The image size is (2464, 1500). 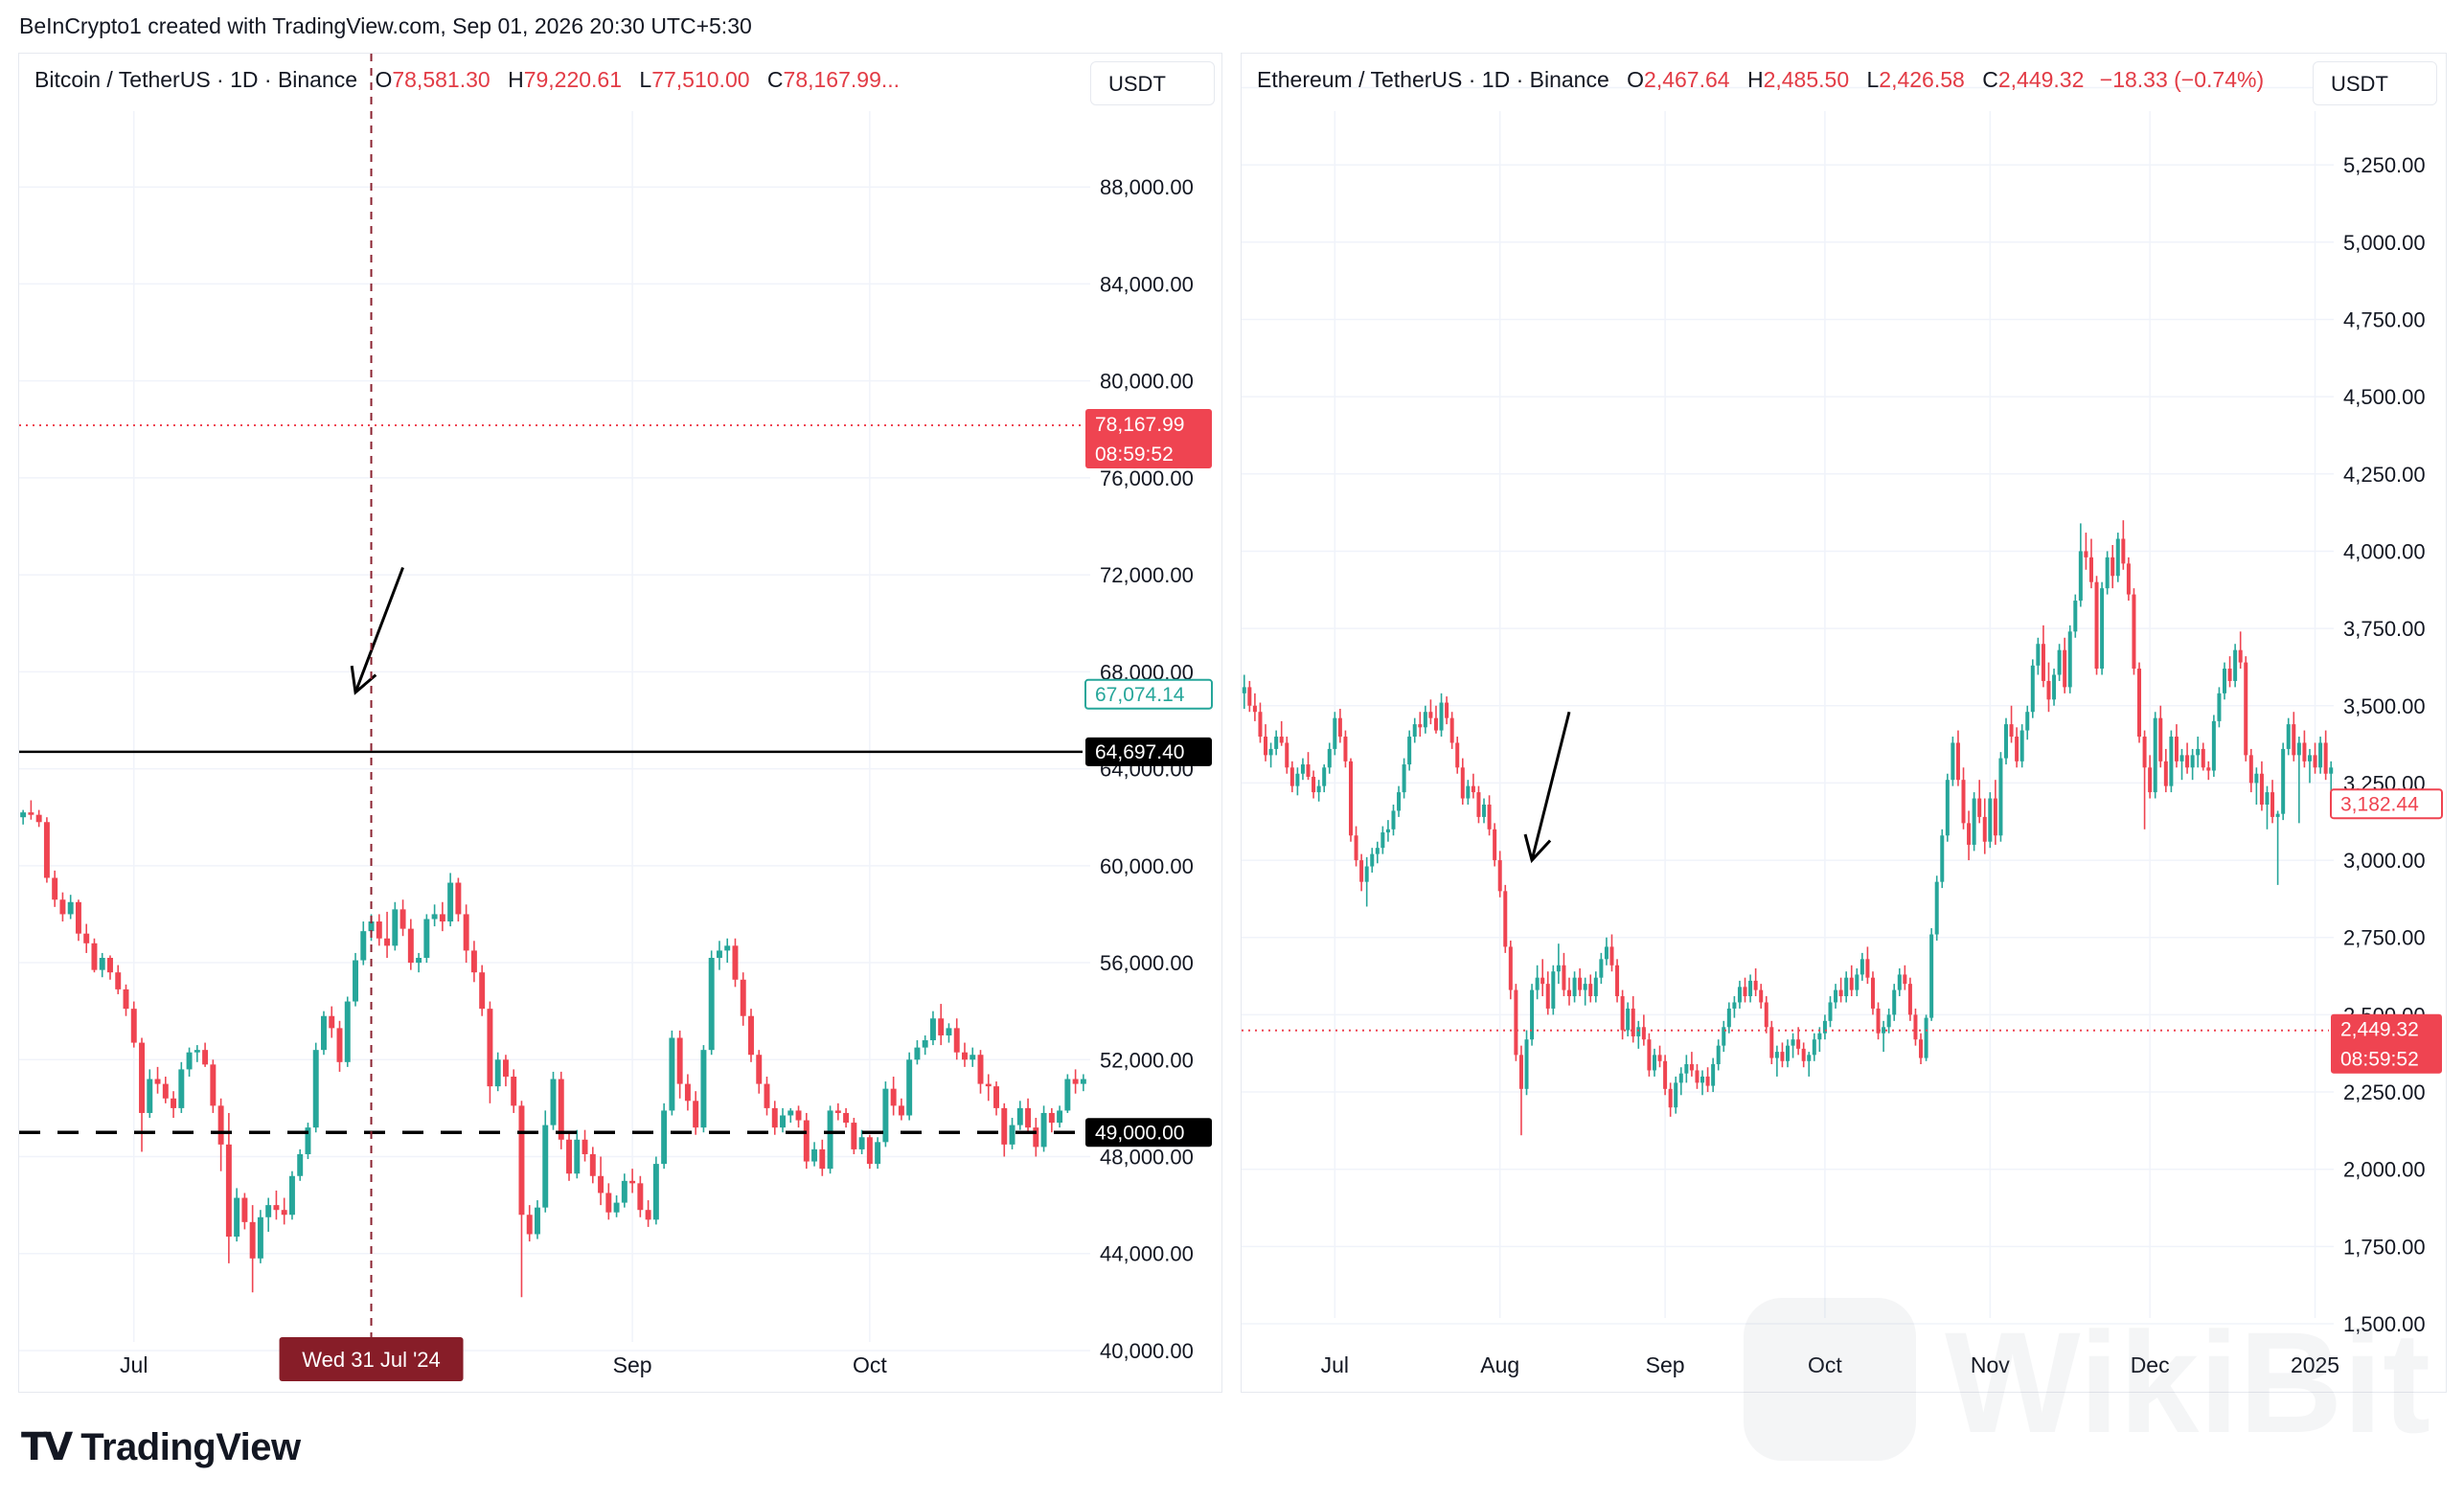 What do you see at coordinates (2182, 79) in the screenshot?
I see `eth-change-value: −18.33 (−0.74%)` at bounding box center [2182, 79].